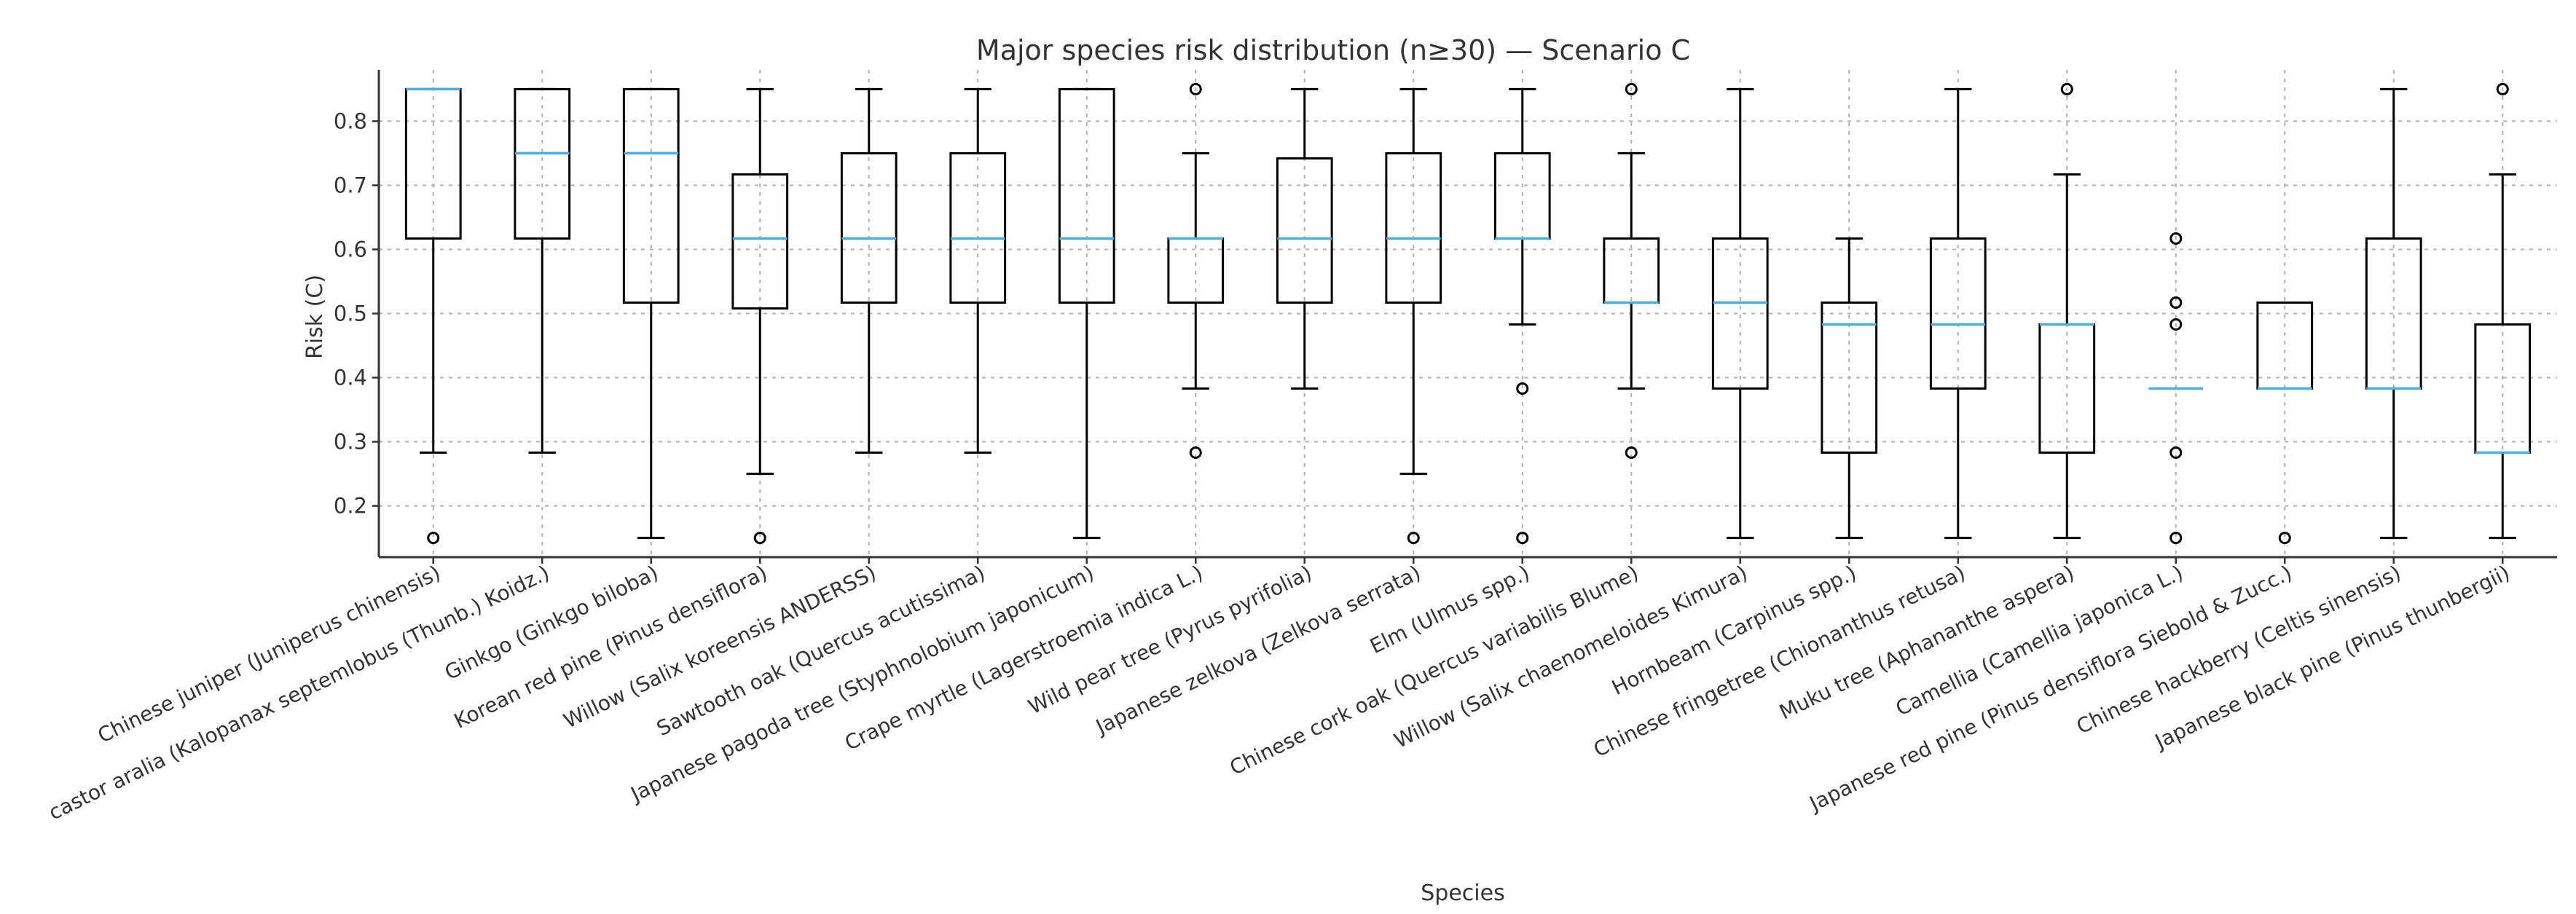 The image size is (2576, 914). I want to click on x-axis-label: Species, so click(1462, 893).